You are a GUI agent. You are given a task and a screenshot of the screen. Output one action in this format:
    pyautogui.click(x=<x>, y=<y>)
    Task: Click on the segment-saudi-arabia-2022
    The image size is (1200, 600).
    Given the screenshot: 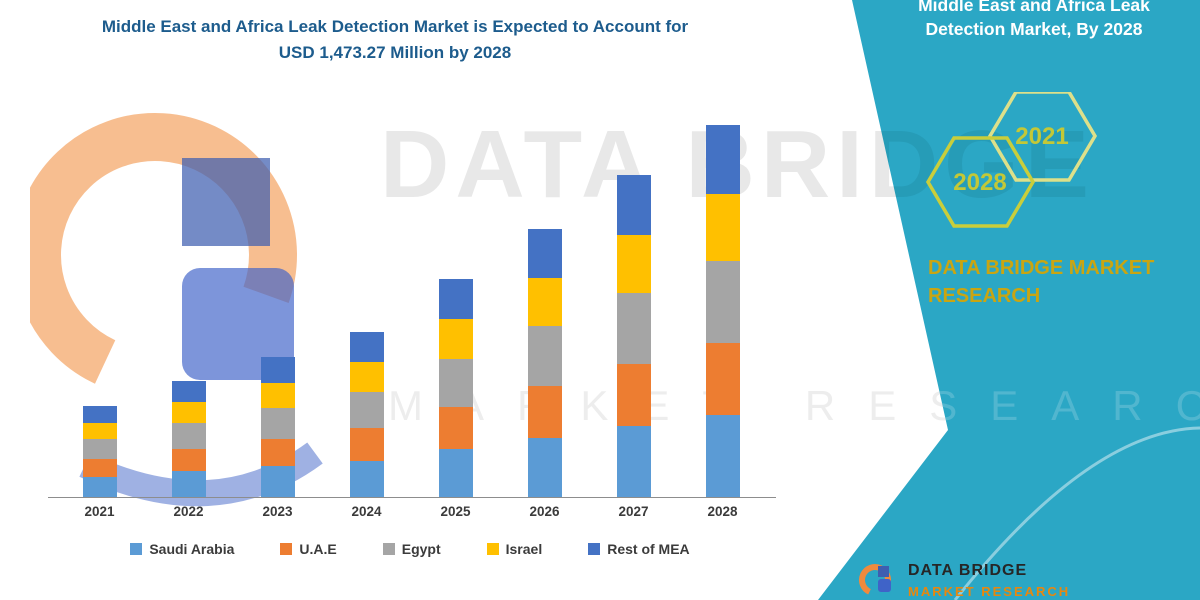 What is the action you would take?
    pyautogui.click(x=188, y=484)
    